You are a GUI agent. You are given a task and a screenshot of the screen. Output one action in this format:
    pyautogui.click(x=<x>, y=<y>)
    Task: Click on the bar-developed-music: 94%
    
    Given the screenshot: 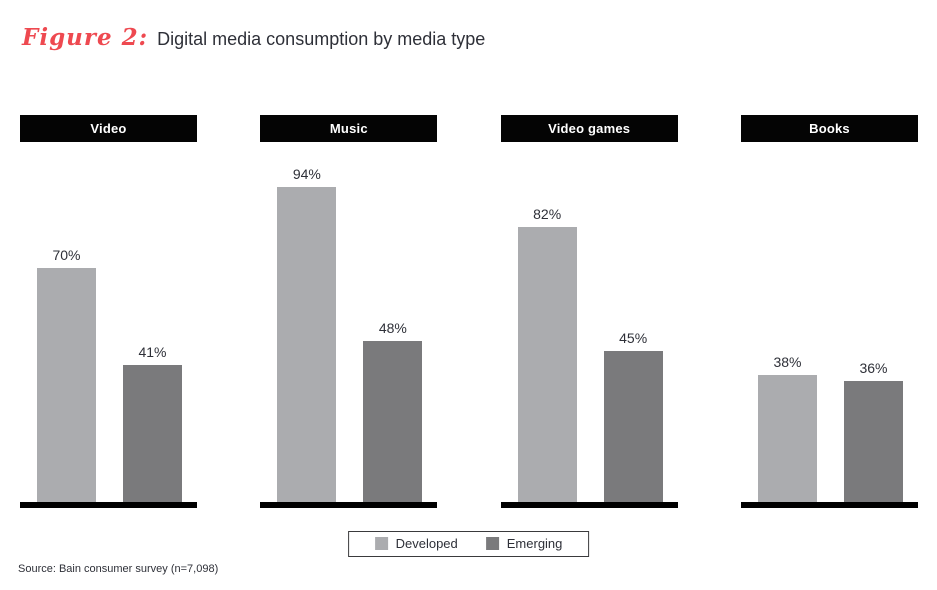 What is the action you would take?
    pyautogui.click(x=307, y=334)
    